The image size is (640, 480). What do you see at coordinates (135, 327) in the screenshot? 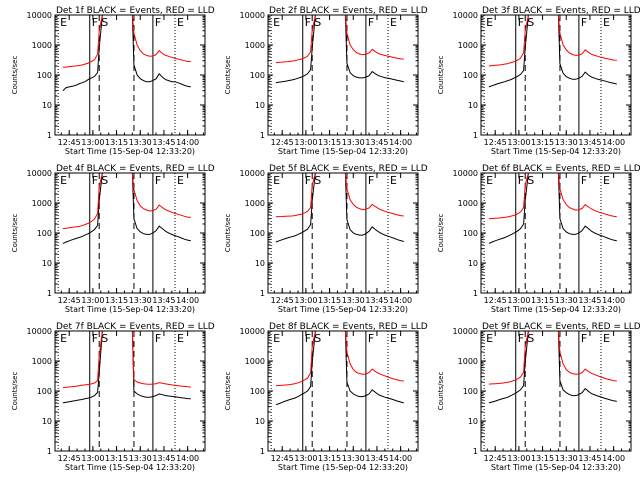
I see `chart-title: Det 7f BLACK = Events, RED = LLD` at bounding box center [135, 327].